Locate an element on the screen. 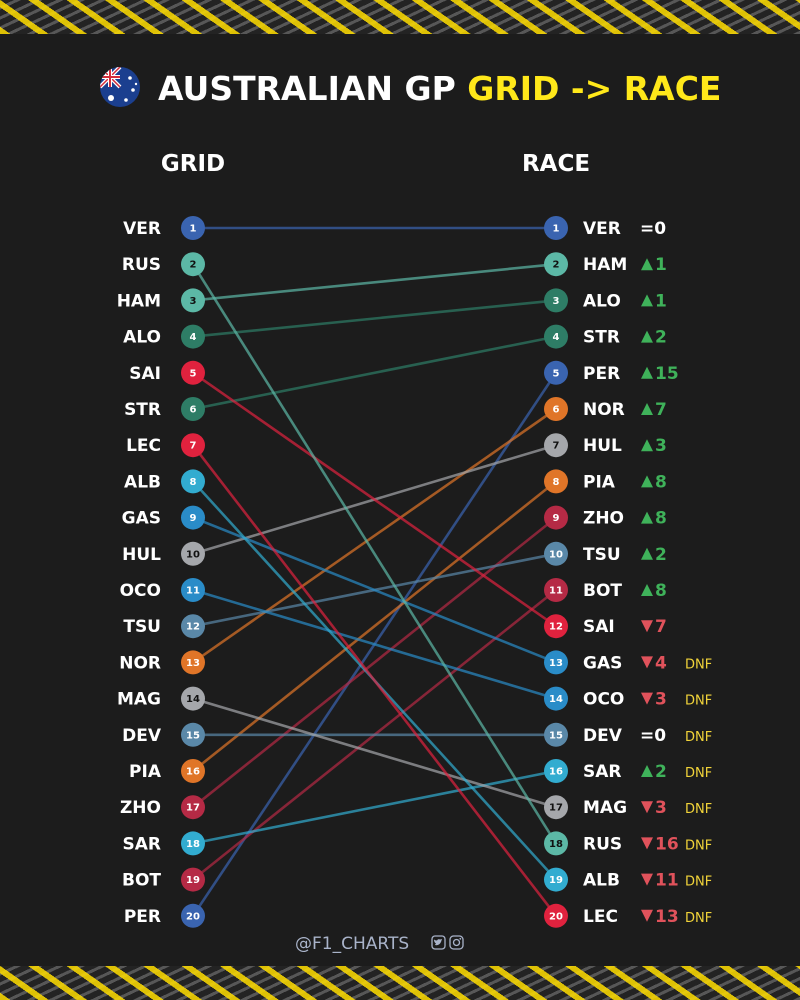 The image size is (800, 1000). grid-position-number: 16 is located at coordinates (193, 772).